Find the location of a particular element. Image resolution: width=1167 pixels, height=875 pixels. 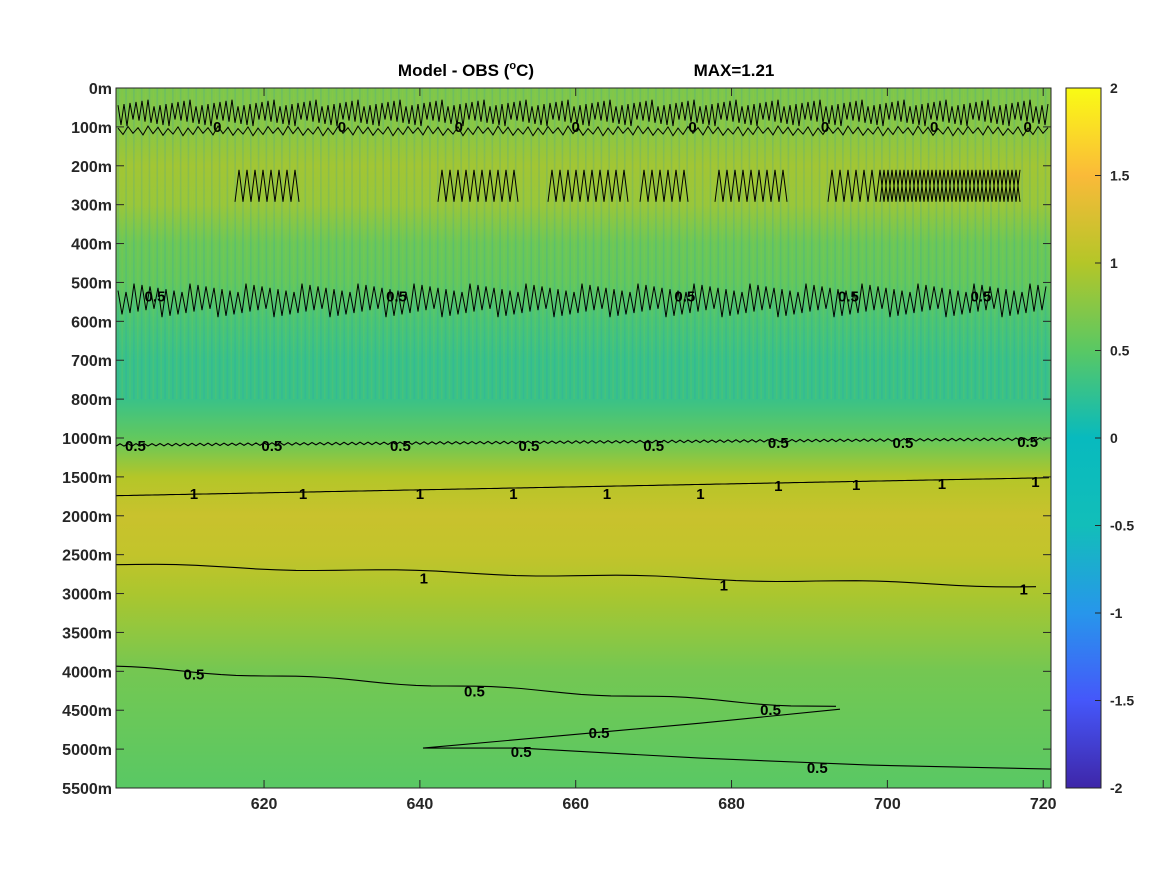

colorbar-tick-label: -1 is located at coordinates (1116, 613).